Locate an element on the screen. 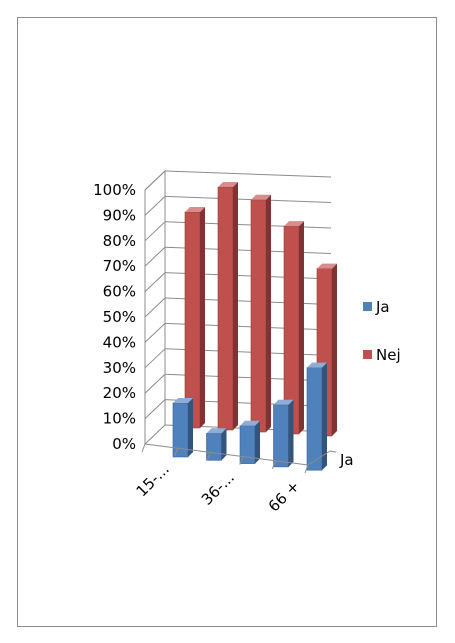 The image size is (455, 643). y-tick-label: 40% is located at coordinates (119, 342).